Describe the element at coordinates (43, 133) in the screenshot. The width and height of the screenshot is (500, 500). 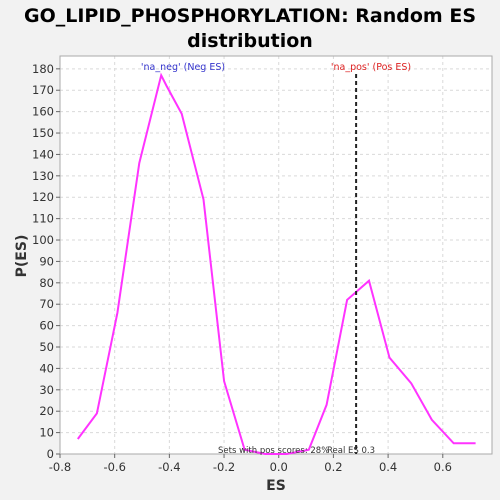
I see `y-tick-label: 150` at that location.